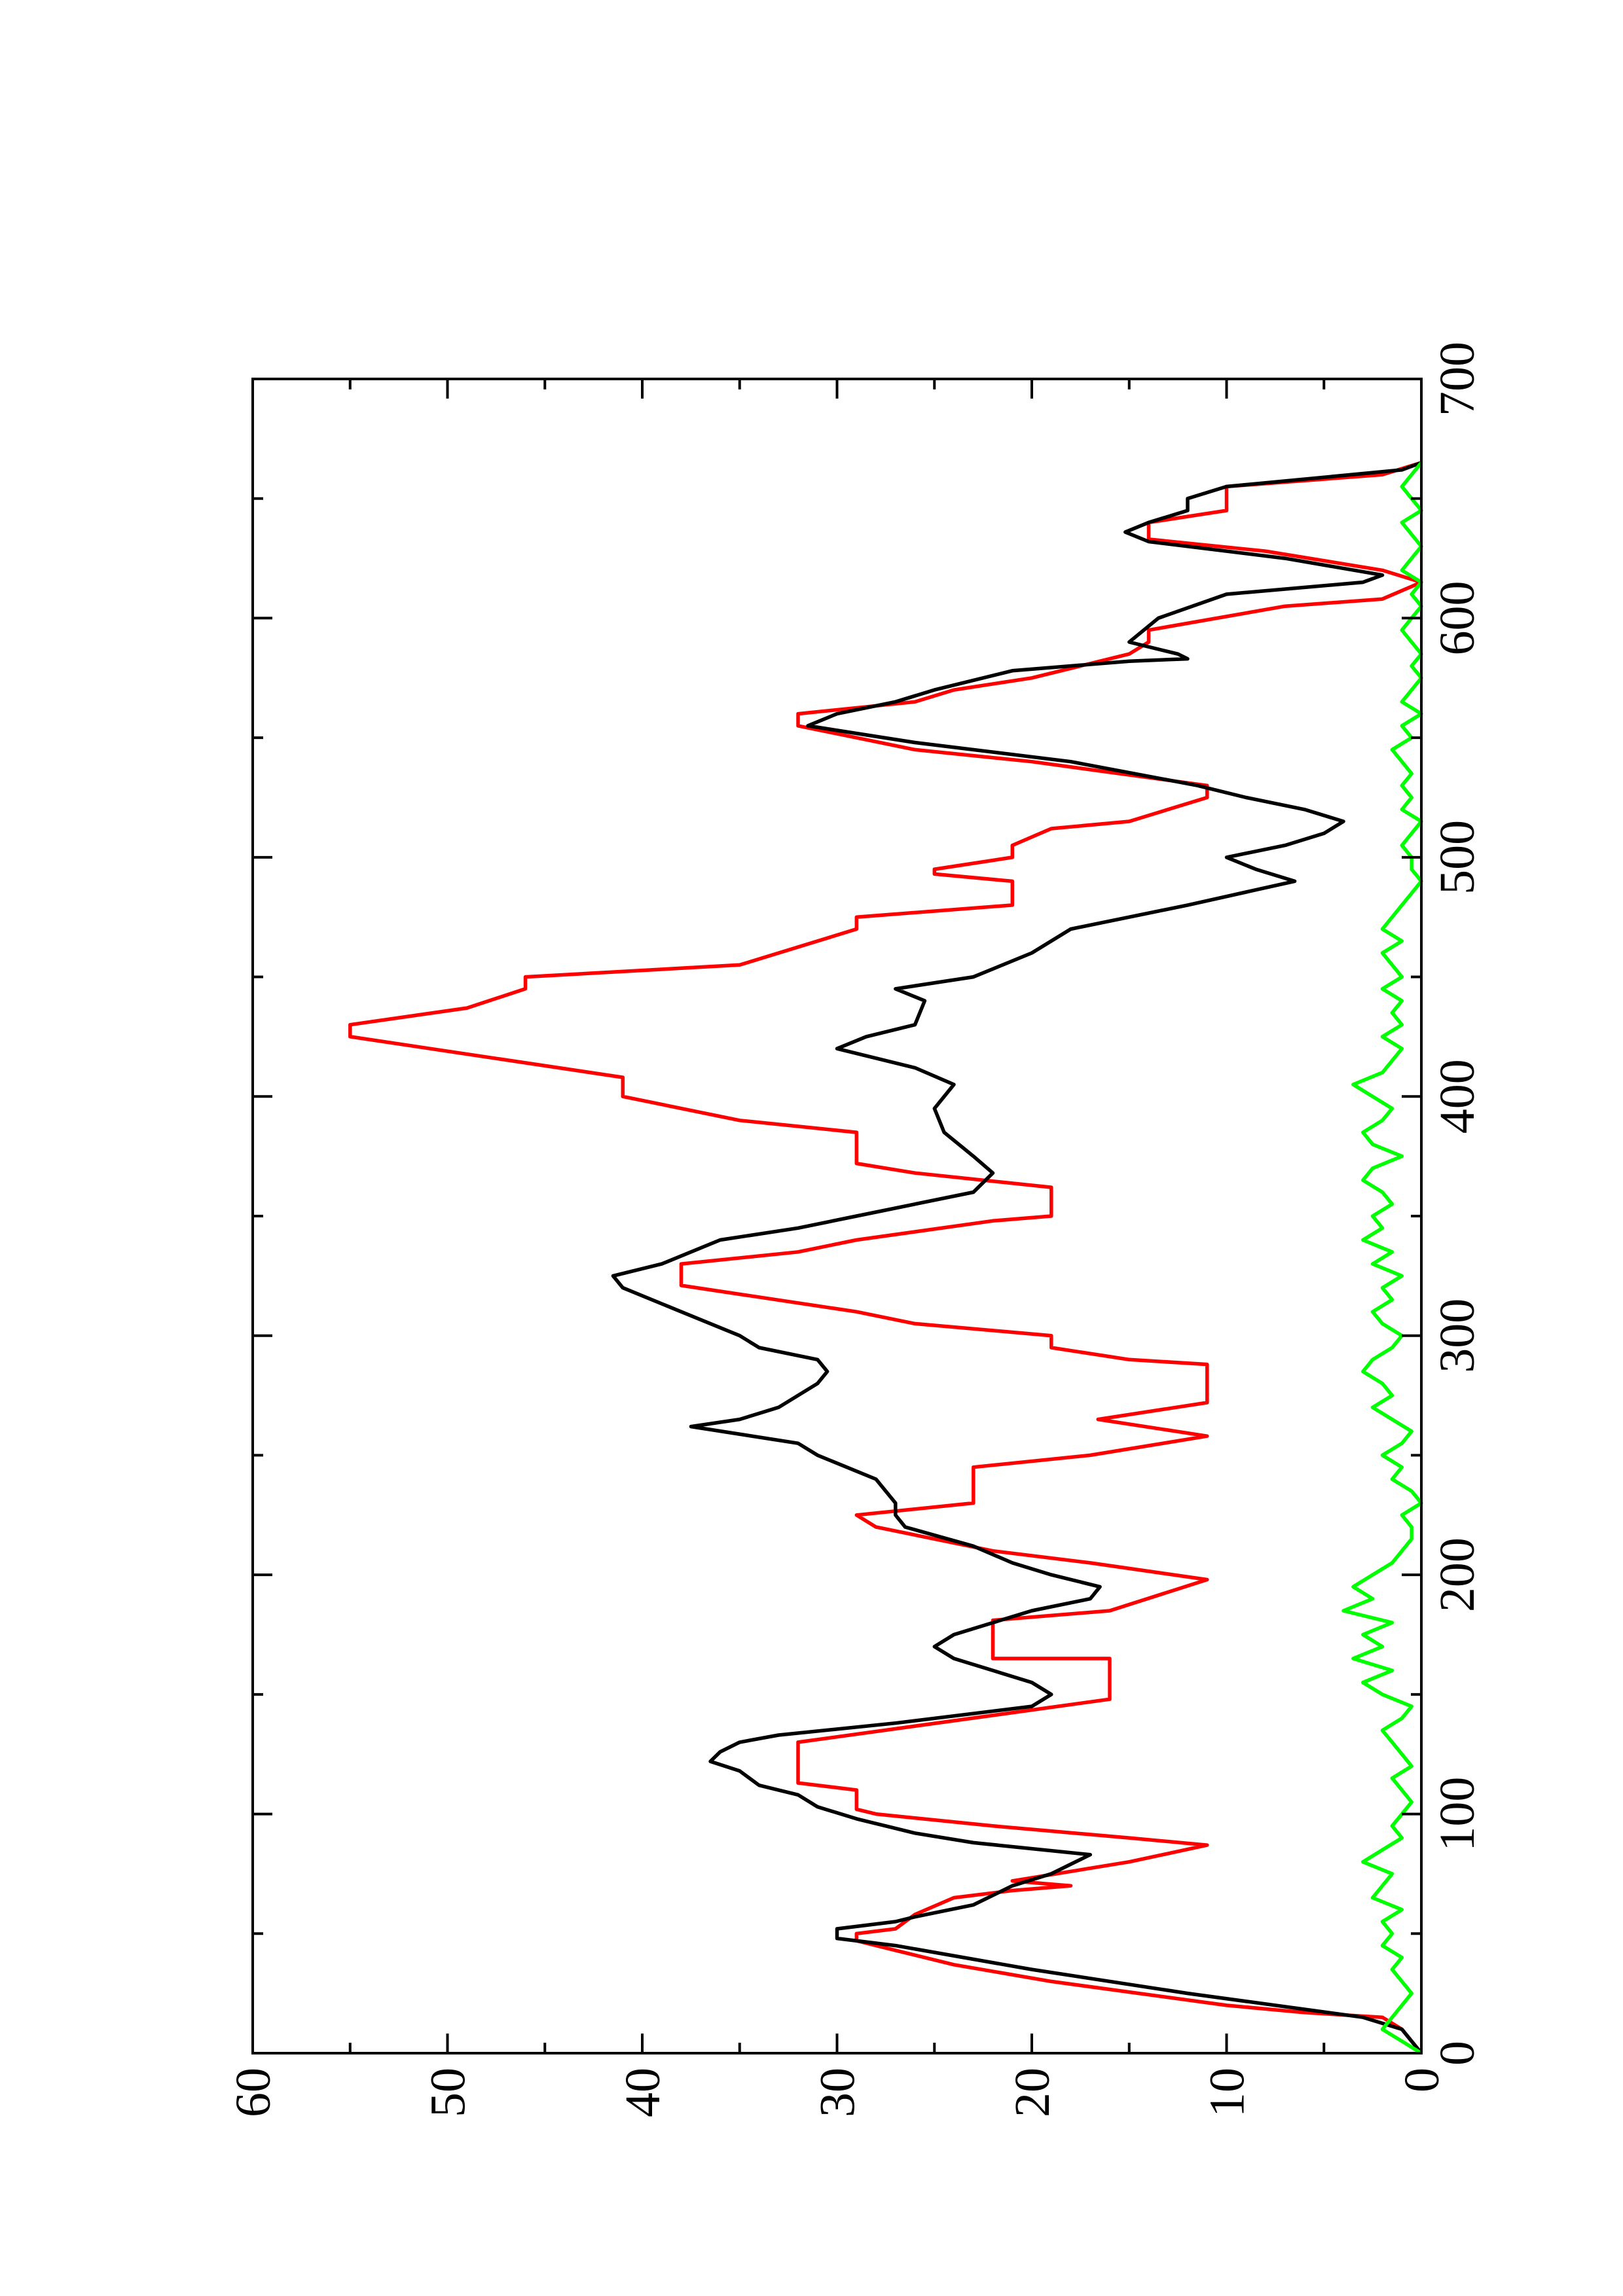 The width and height of the screenshot is (1623, 2296). I want to click on y-tick-label: 50, so click(448, 2092).